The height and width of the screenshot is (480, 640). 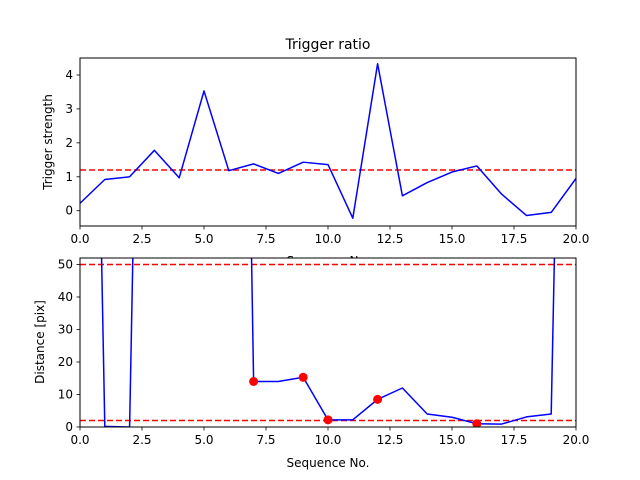 What do you see at coordinates (65, 395) in the screenshot?
I see `y-tick-label: 10` at bounding box center [65, 395].